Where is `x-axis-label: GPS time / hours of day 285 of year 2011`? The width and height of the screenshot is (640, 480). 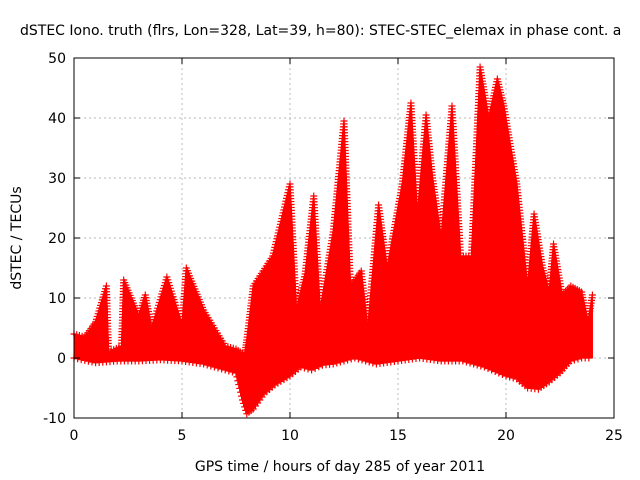 x-axis-label: GPS time / hours of day 285 of year 2011 is located at coordinates (340, 467).